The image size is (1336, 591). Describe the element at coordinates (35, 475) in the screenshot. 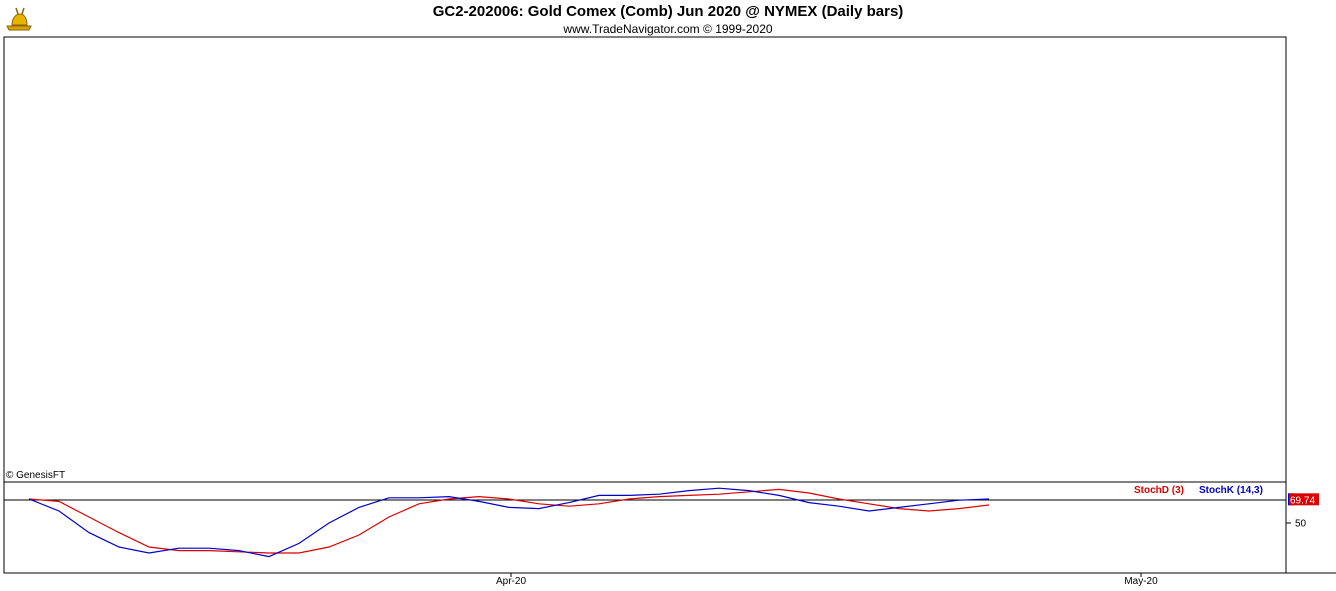

I see `copyright-text: © GenesisFT` at that location.